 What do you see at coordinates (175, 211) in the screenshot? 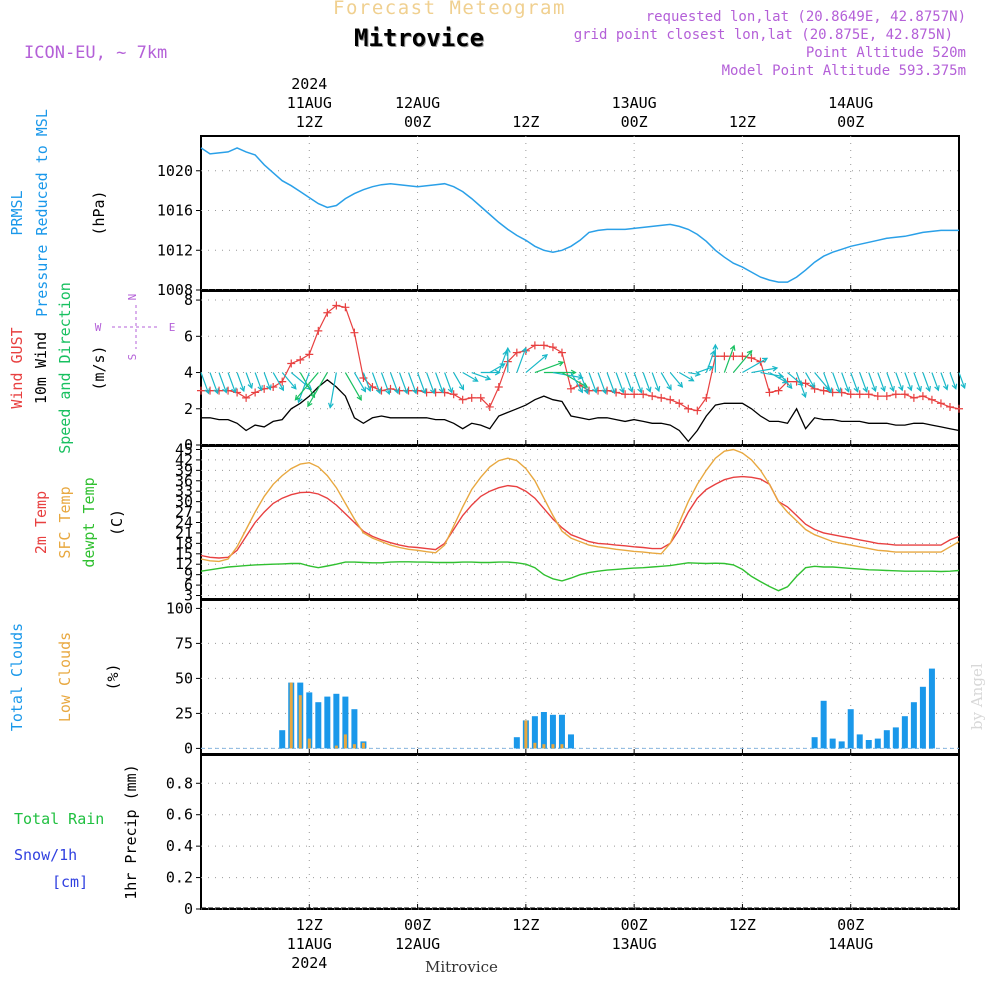
I see `y-tick-label: 1016` at bounding box center [175, 211].